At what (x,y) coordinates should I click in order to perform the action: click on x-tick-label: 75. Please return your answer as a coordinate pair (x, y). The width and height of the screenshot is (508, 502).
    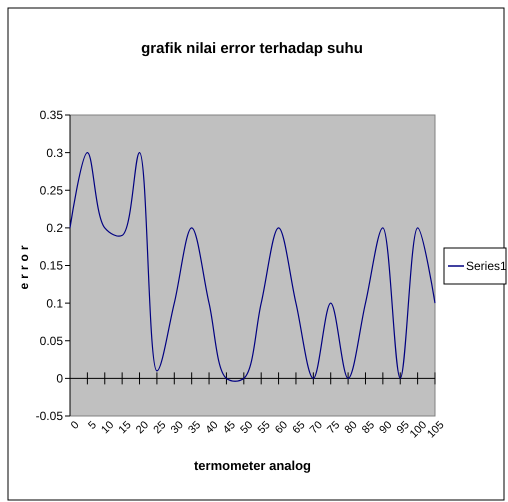
    Looking at the image, I should click on (333, 427).